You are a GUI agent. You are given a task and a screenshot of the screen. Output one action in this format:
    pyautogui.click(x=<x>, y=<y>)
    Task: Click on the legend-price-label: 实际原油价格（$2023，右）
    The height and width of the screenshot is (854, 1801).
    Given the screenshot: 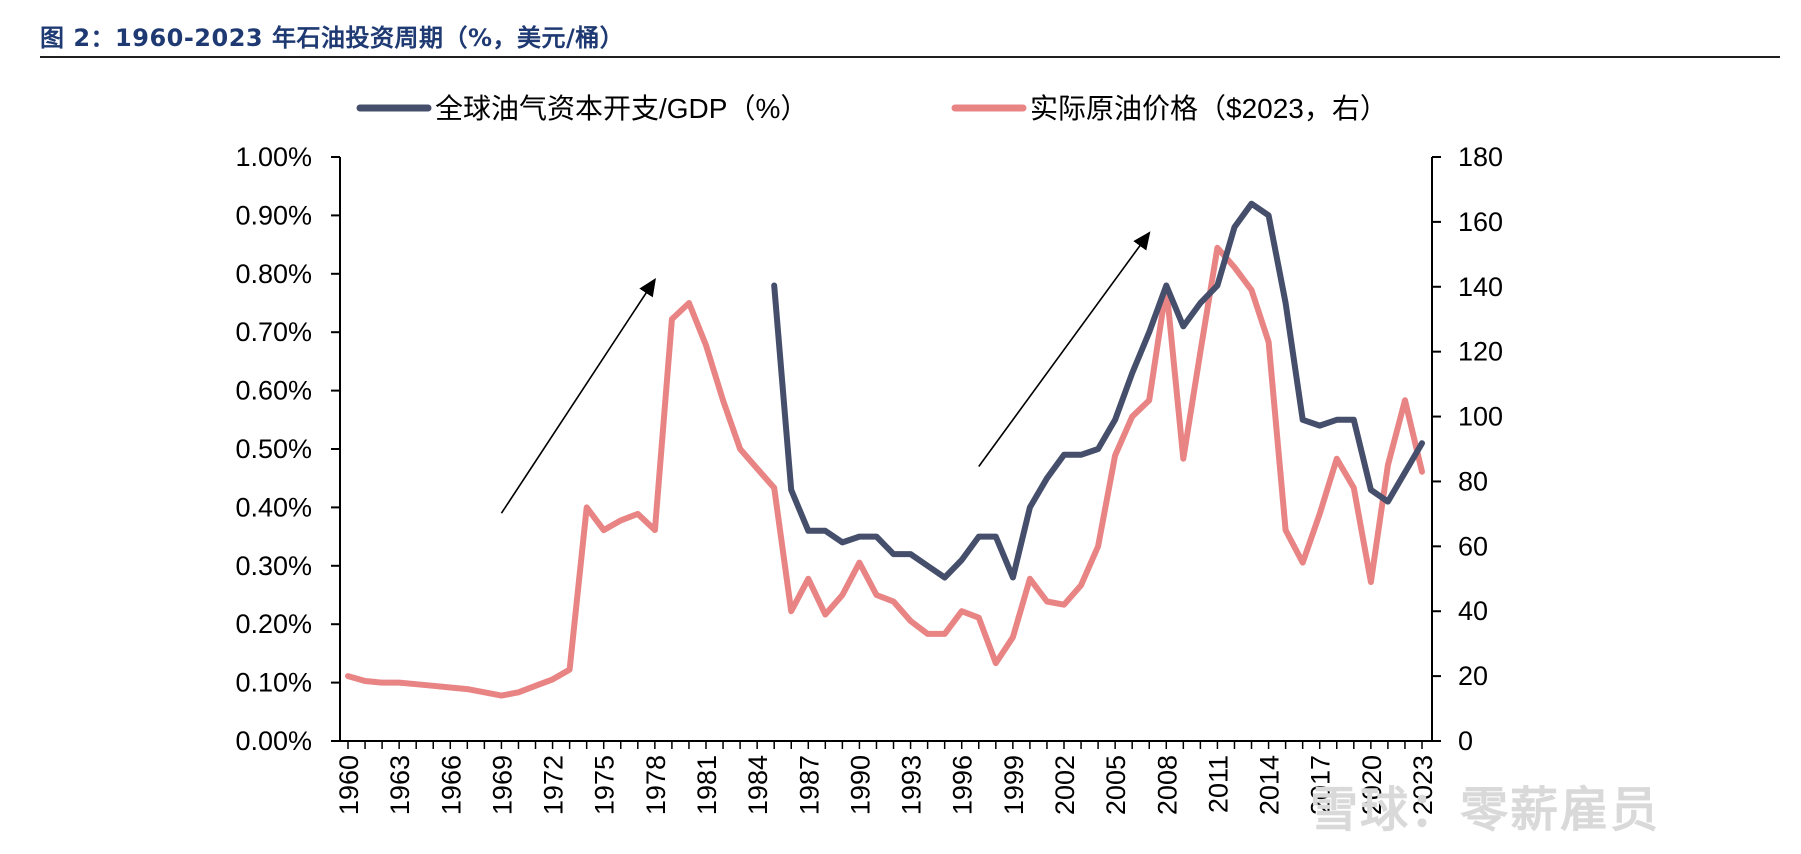 What is the action you would take?
    pyautogui.click(x=1209, y=108)
    